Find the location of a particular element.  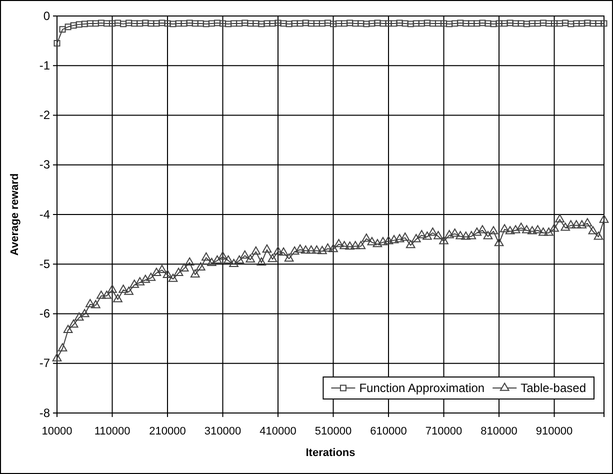

x-tick-label: 810000 is located at coordinates (499, 431).